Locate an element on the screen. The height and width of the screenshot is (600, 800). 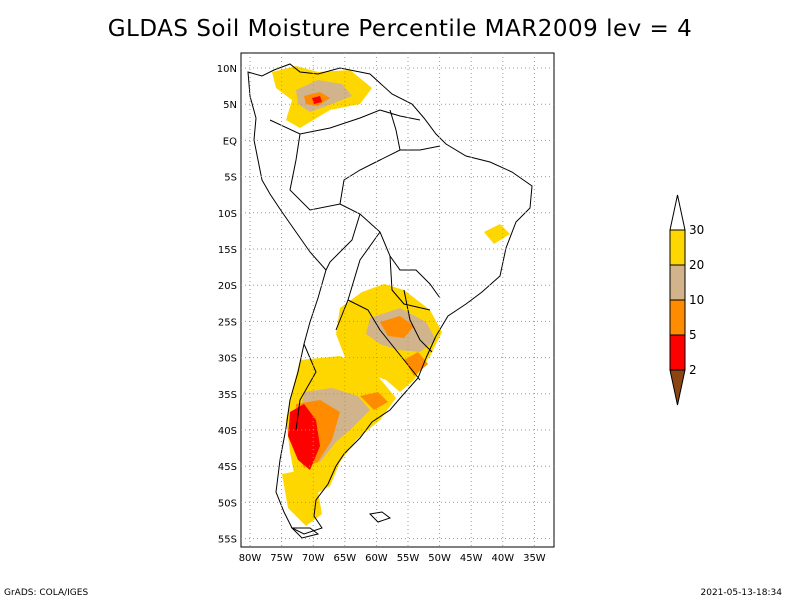
lat-tick-label: 35S is located at coordinates (227, 395).